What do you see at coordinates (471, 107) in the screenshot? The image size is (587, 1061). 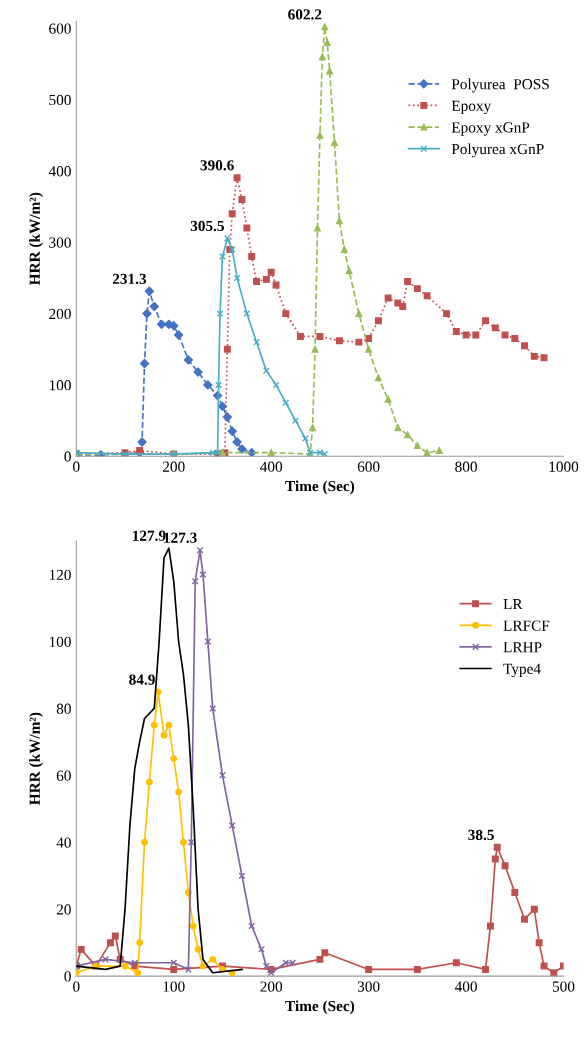 I see `legend-label: Epoxy` at bounding box center [471, 107].